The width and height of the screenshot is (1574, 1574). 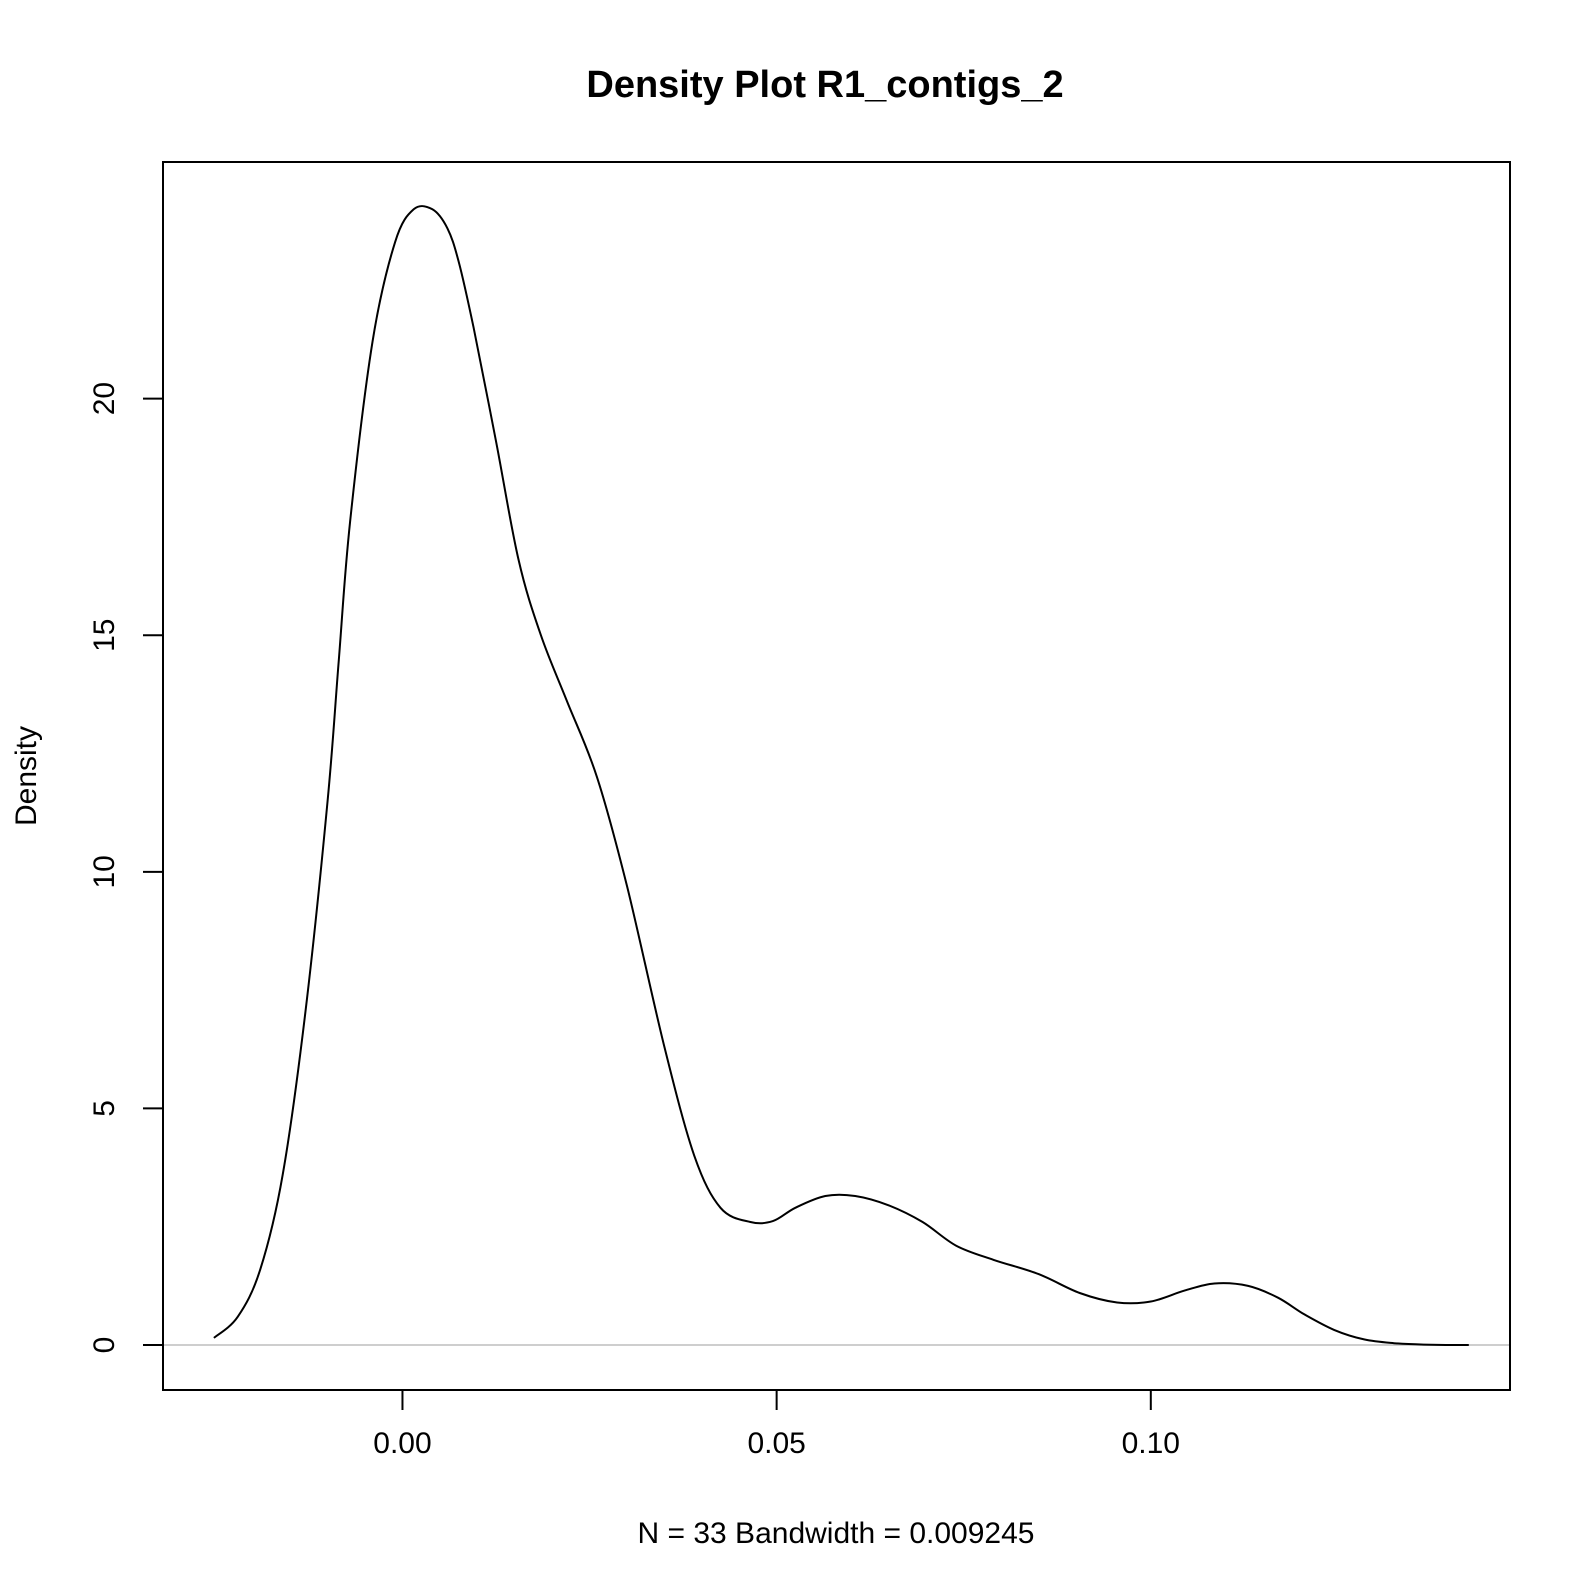 What do you see at coordinates (104, 398) in the screenshot?
I see `y-tick-label: 20` at bounding box center [104, 398].